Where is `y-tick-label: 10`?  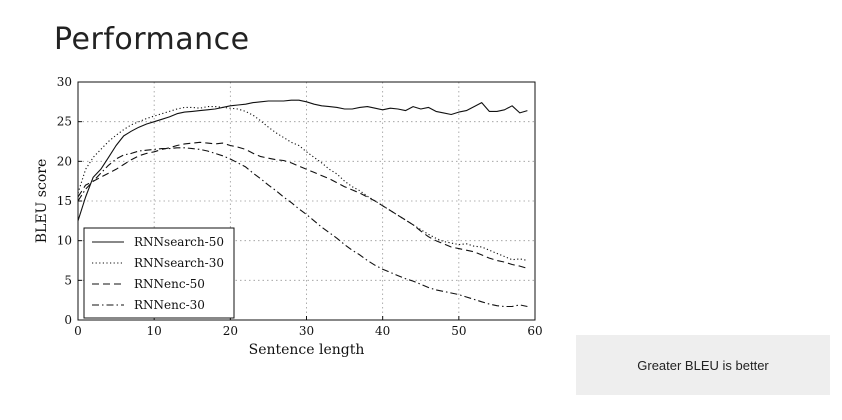 y-tick-label: 10 is located at coordinates (64, 241).